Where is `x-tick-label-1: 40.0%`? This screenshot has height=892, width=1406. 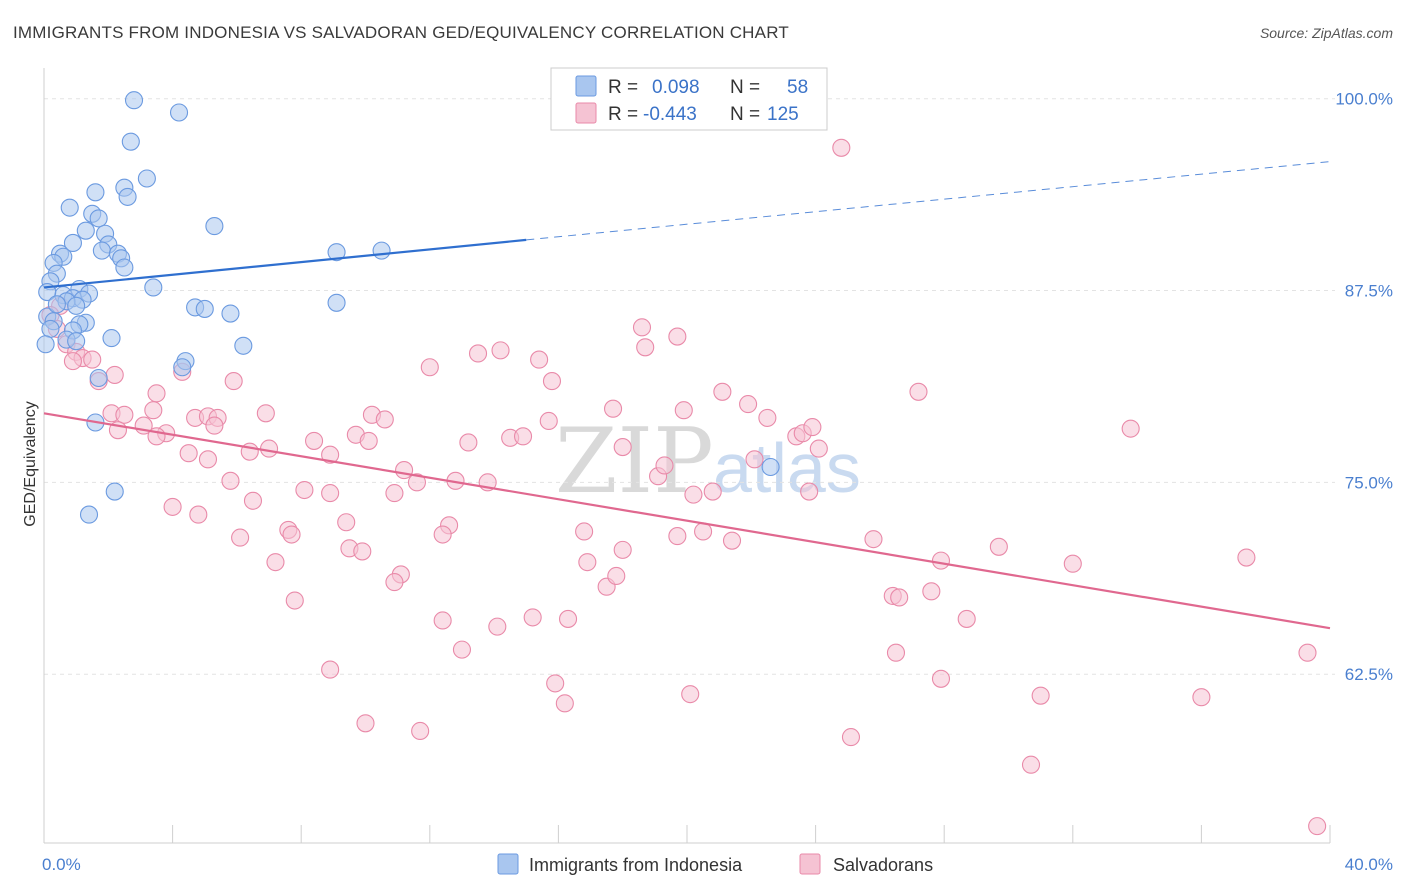
x-tick-label-1: 40.0% is located at coordinates (1369, 864).